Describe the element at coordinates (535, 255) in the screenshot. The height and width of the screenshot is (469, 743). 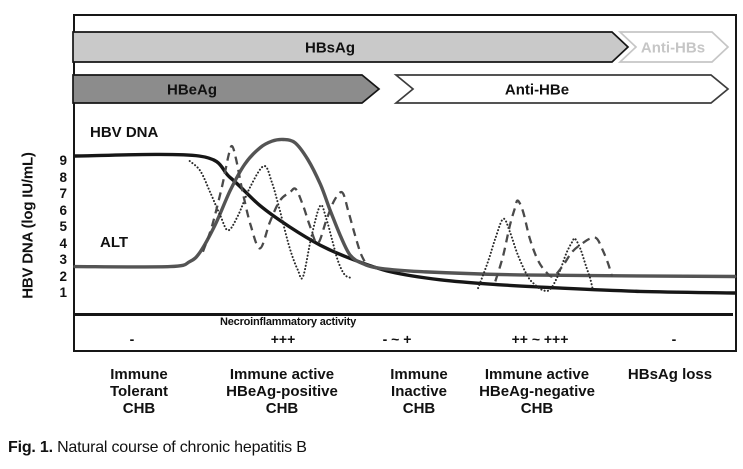
I see `curve-fluctuating-course-dotted--seg1` at that location.